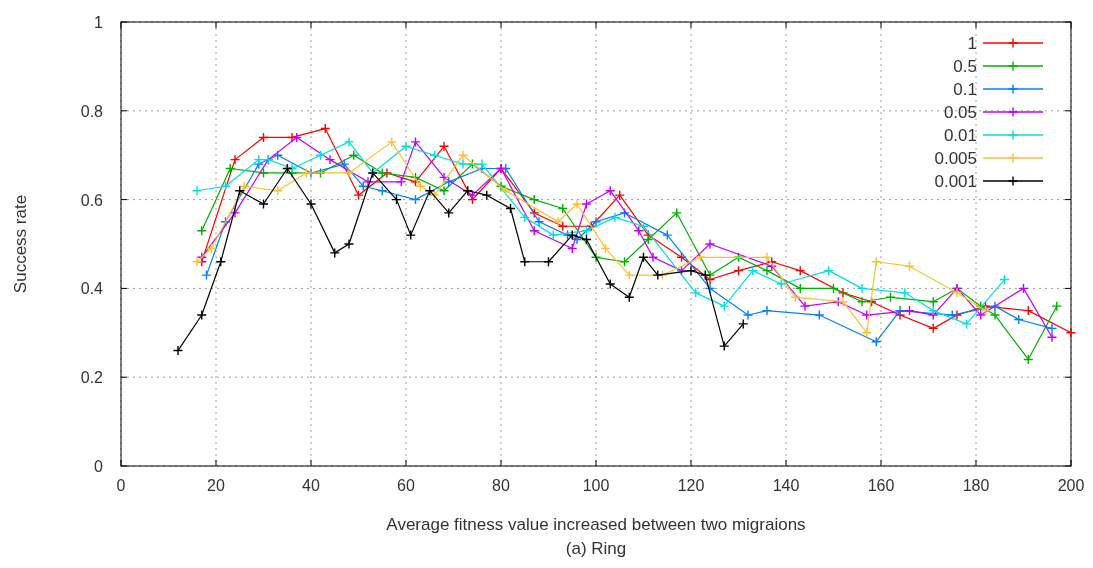 The image size is (1093, 568). I want to click on legend-label: 0.005, so click(955, 158).